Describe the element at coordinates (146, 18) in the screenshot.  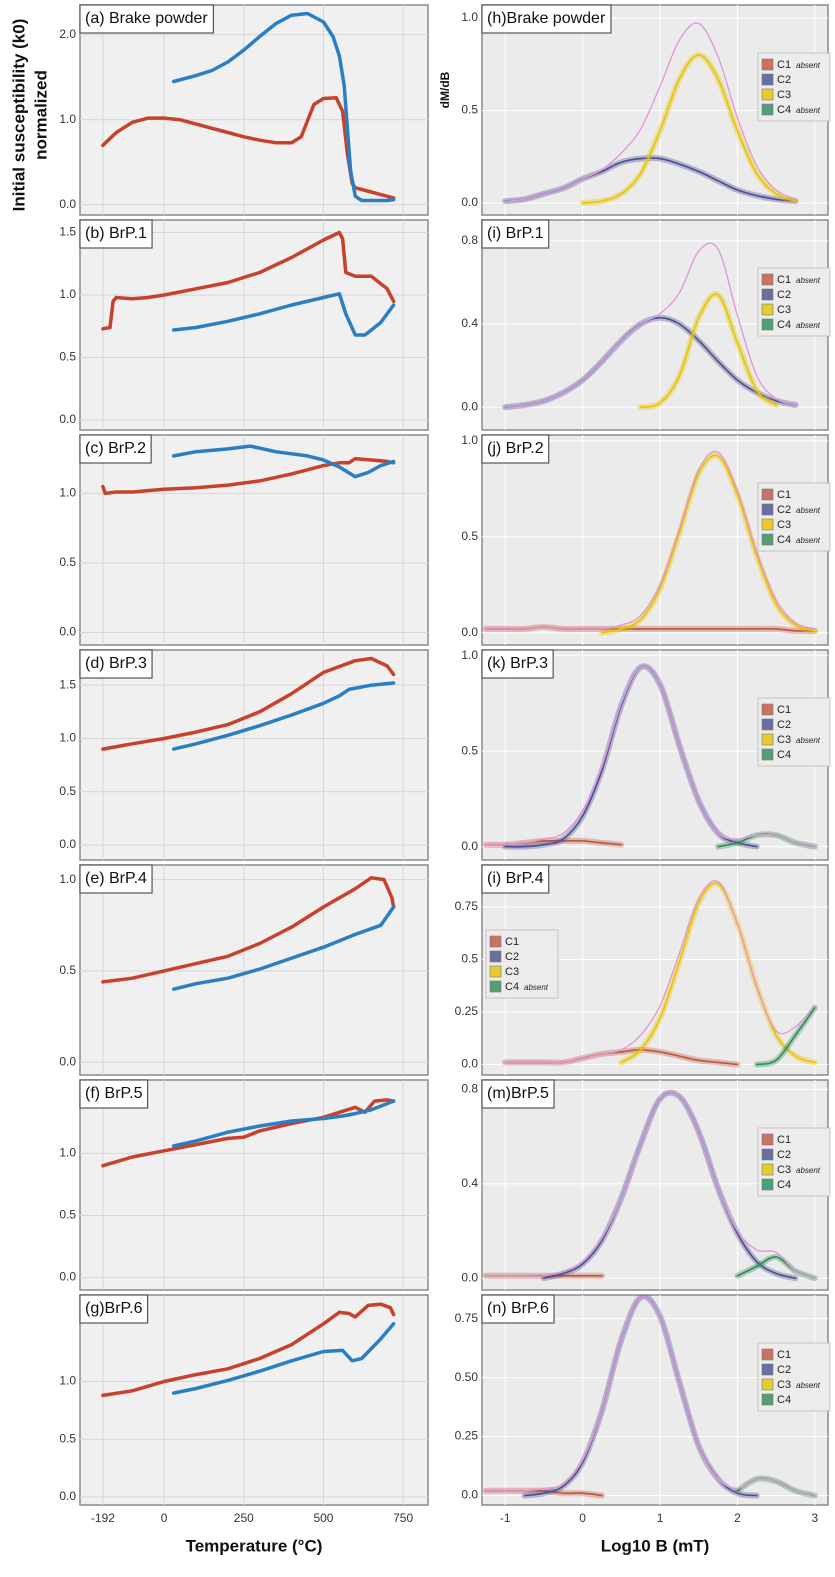
I see `panel-title: (a) Brake powder` at that location.